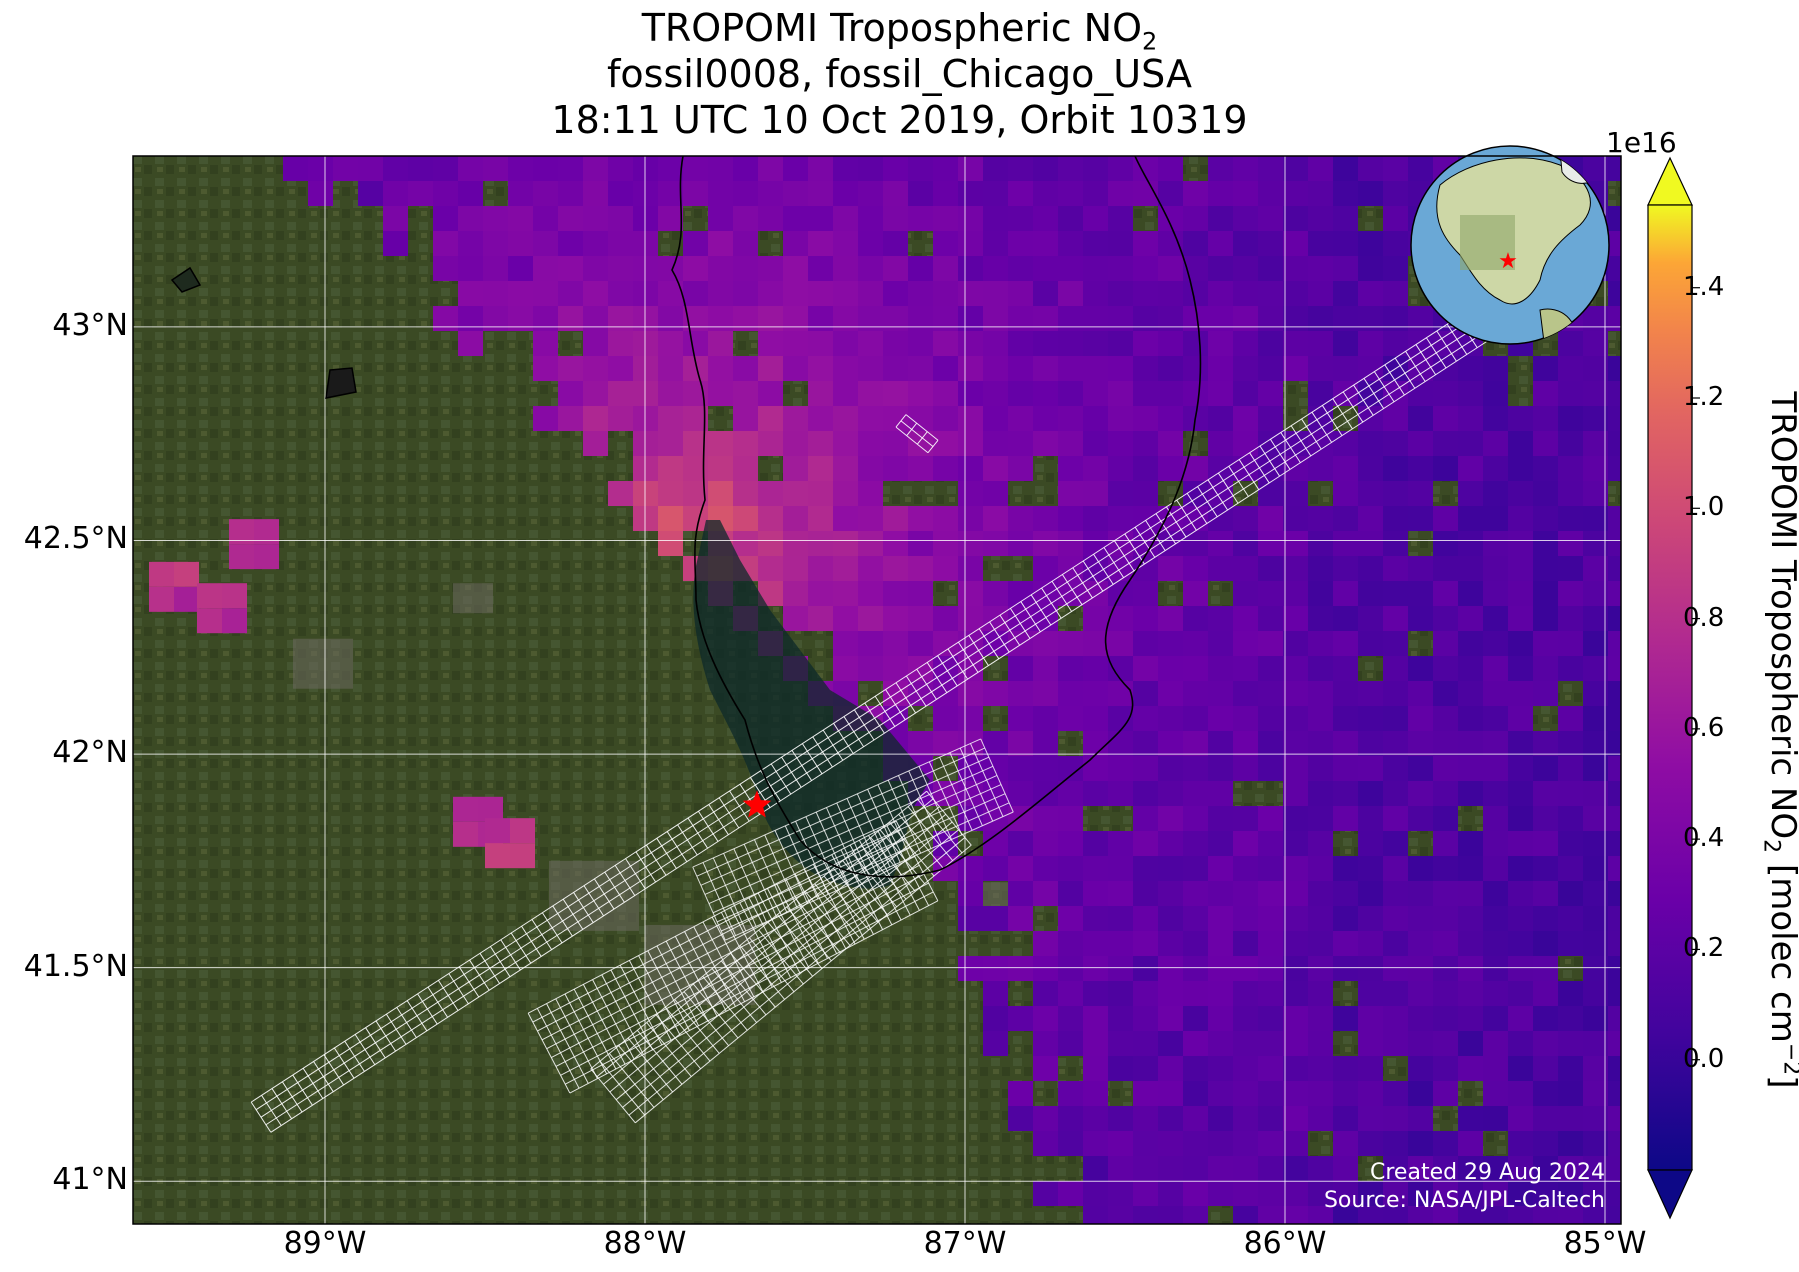 This screenshot has height=1272, width=1799. I want to click on colorbar-title-subscript: 2, so click(1771, 846).